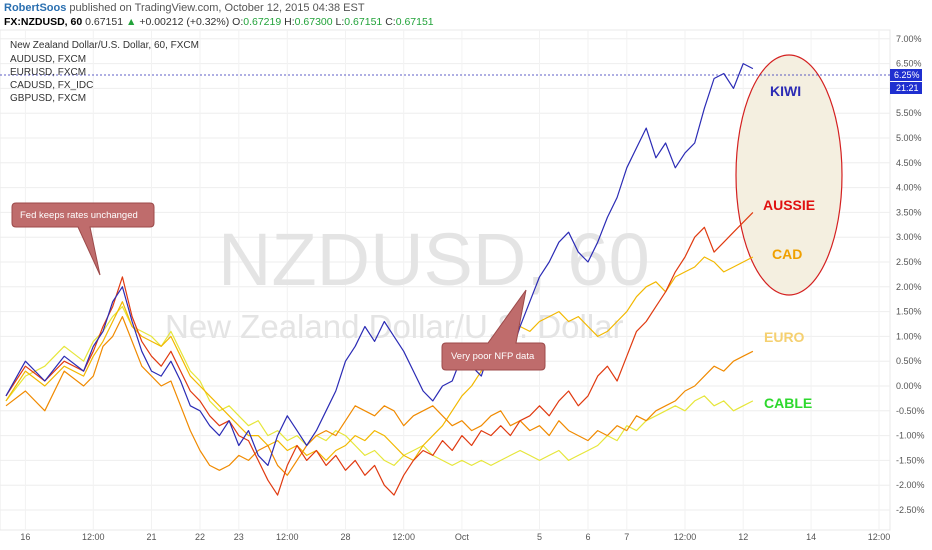 The image size is (932, 550). I want to click on y-tick-label: 4.00%, so click(909, 188).